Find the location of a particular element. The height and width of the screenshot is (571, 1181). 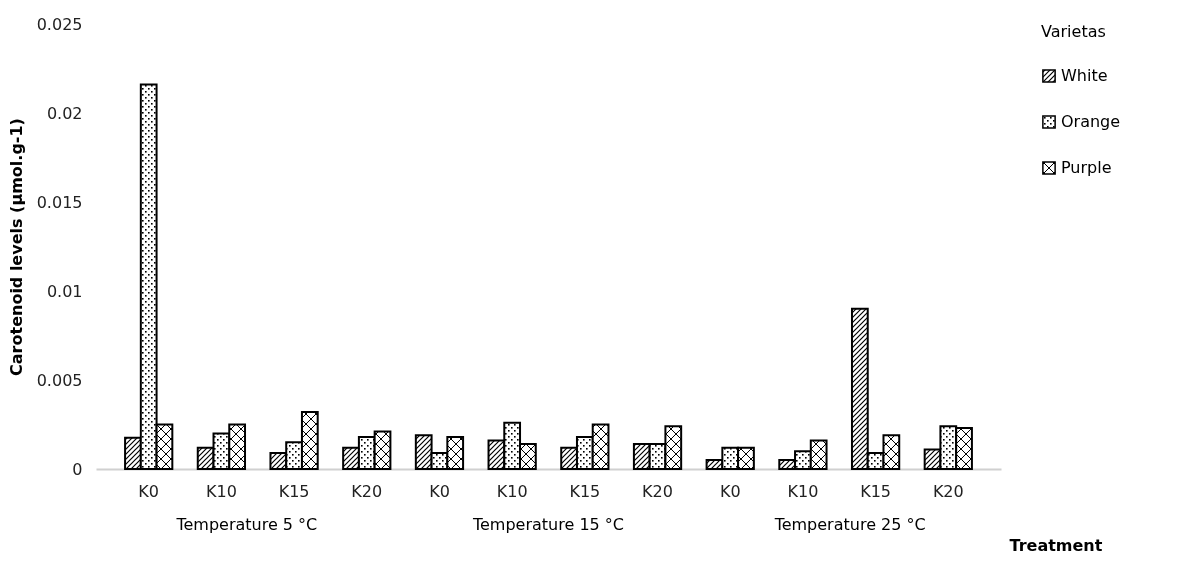

text: Temperature 15 °C is located at coordinates (548, 524).